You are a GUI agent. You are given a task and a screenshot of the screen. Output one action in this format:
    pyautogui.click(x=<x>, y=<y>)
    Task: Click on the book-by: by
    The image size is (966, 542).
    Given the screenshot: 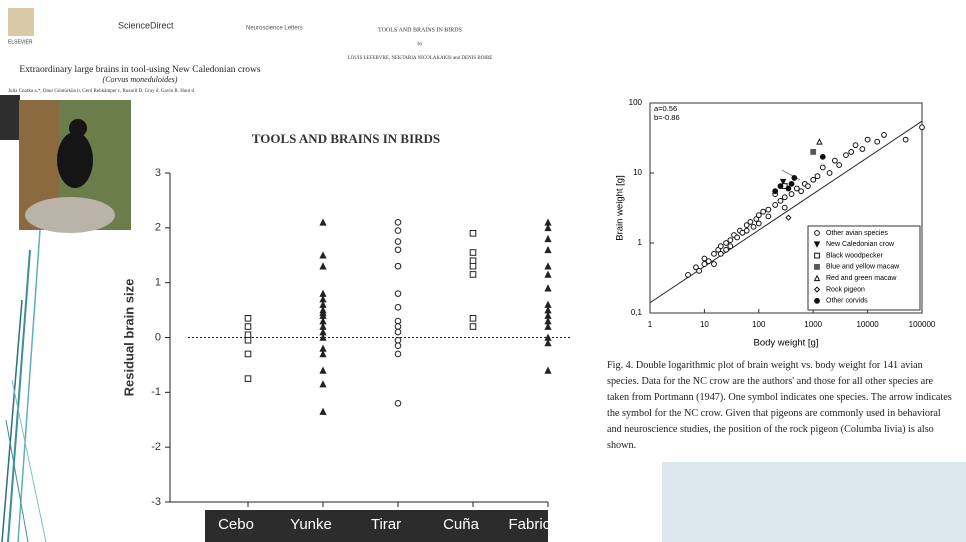 What is the action you would take?
    pyautogui.click(x=421, y=44)
    